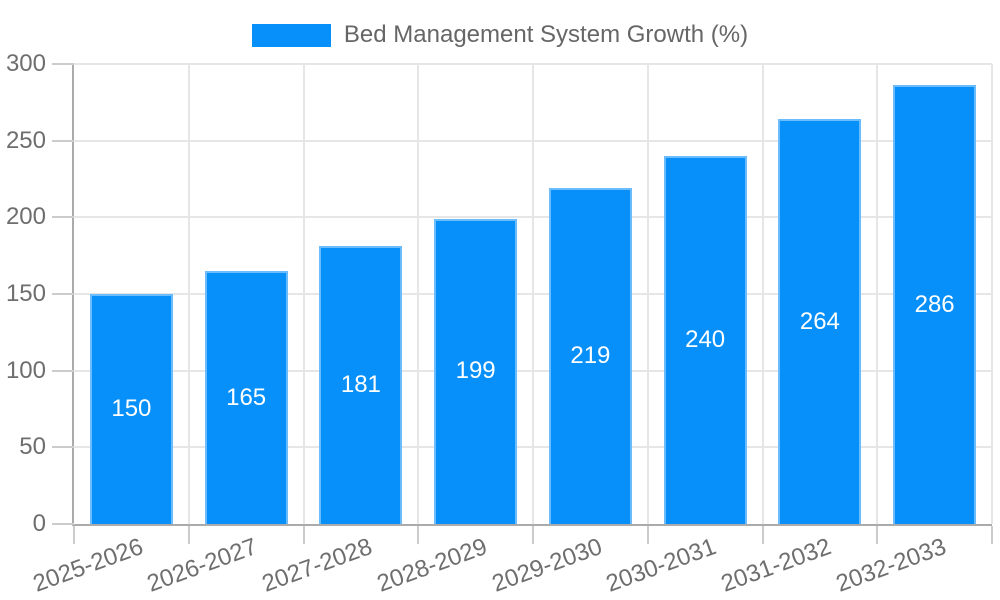 The width and height of the screenshot is (1000, 600). I want to click on bar-value-label: 219, so click(590, 356).